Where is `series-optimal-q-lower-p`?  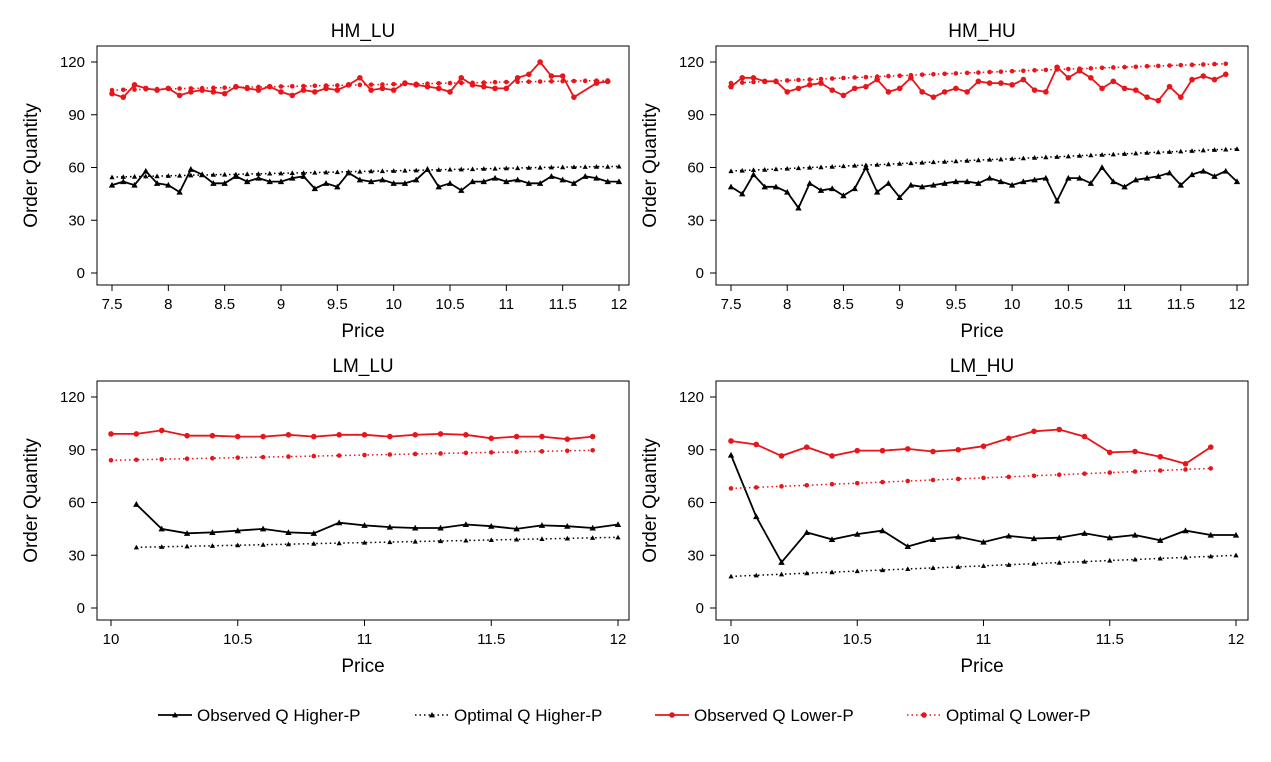
series-optimal-q-lower-p is located at coordinates (978, 73).